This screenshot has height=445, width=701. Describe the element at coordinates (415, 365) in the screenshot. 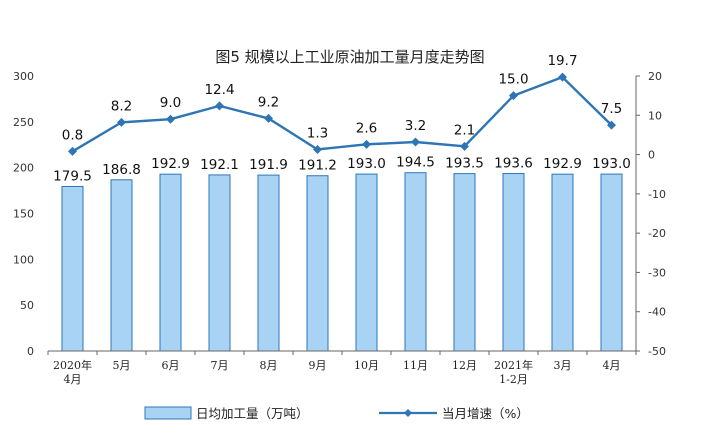

I see `x-tick-label: 11月` at that location.